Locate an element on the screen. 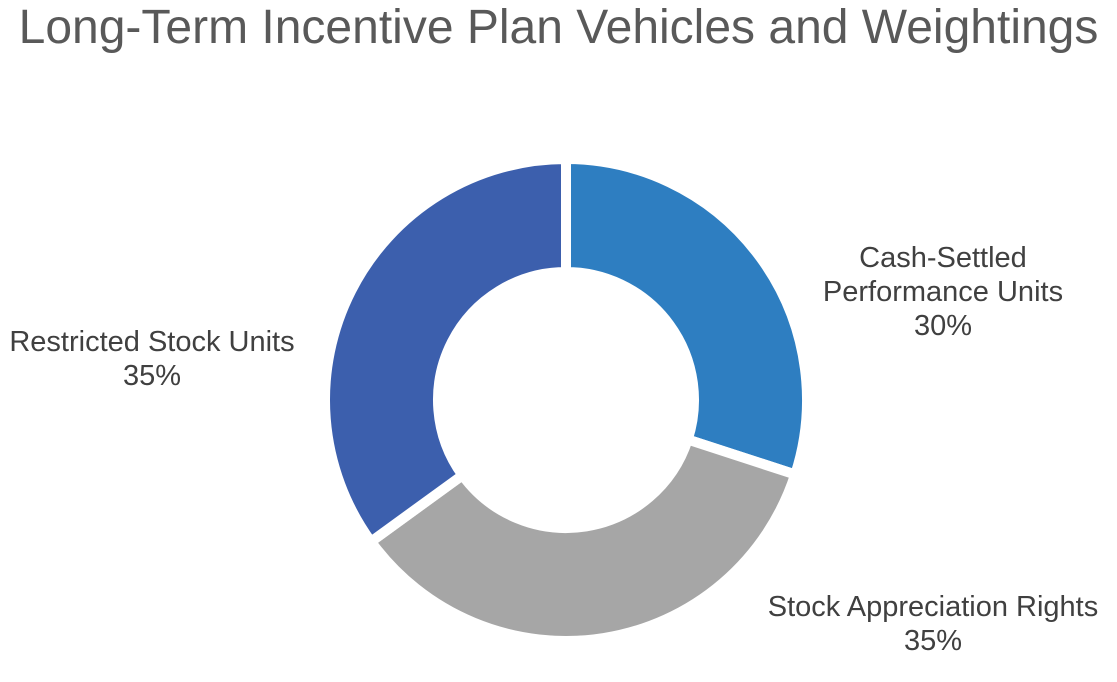 This screenshot has width=1117, height=682. slice-category-label: Restricted Stock Units is located at coordinates (151, 342).